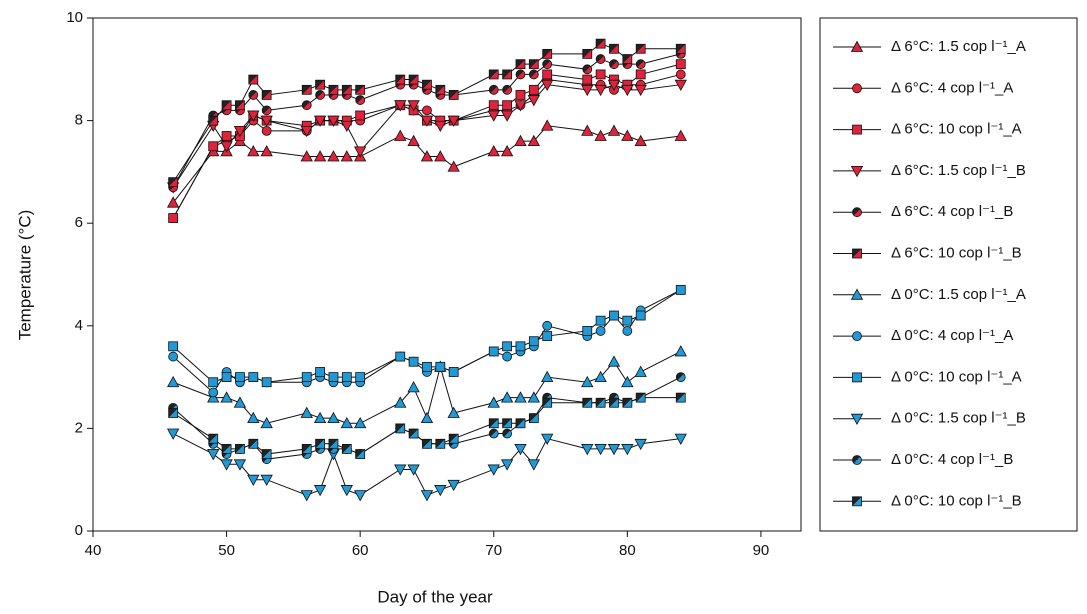 The width and height of the screenshot is (1087, 614). Describe the element at coordinates (952, 87) in the screenshot. I see `legend-label: Δ 6°C: 4 cop l⁻¹_A` at that location.